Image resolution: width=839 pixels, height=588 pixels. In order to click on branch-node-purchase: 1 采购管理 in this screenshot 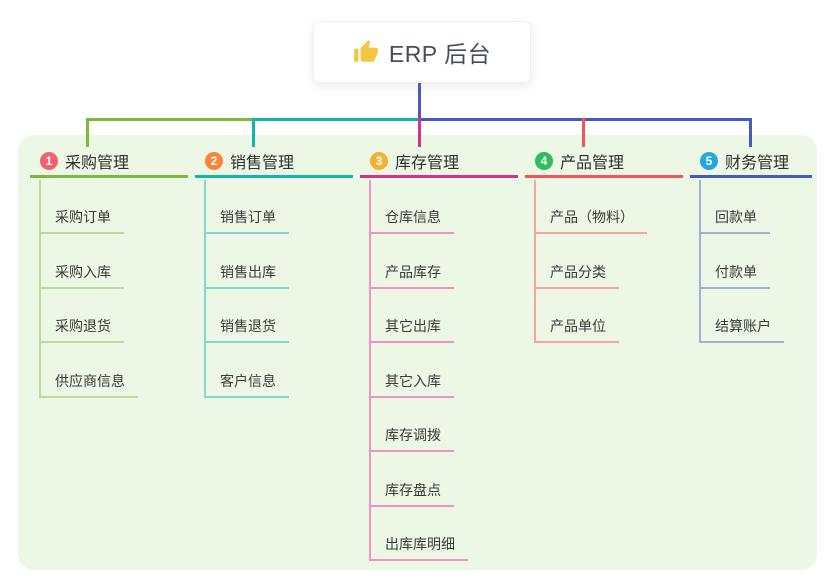, I will do `click(109, 162)`.